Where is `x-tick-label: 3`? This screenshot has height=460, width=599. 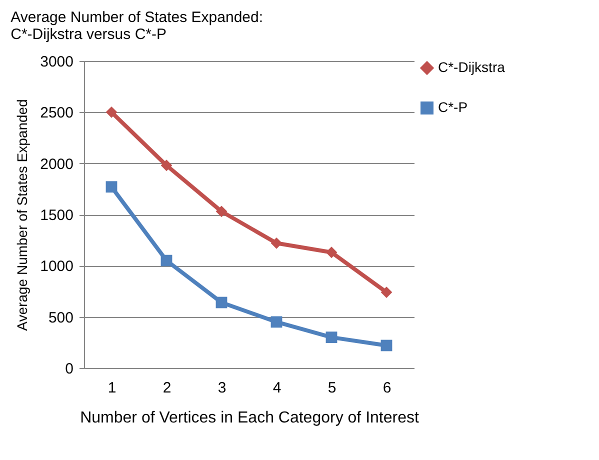 x-tick-label: 3 is located at coordinates (222, 388).